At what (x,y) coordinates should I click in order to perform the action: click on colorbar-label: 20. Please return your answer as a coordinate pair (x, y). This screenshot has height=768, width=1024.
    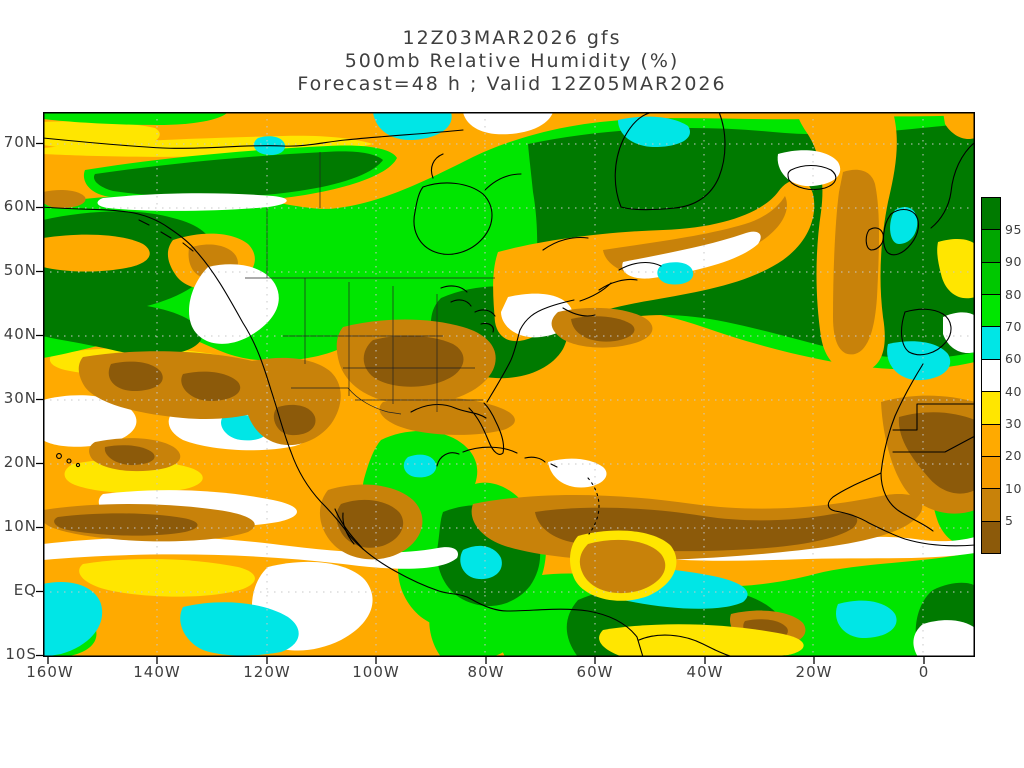
    Looking at the image, I should click on (1013, 455).